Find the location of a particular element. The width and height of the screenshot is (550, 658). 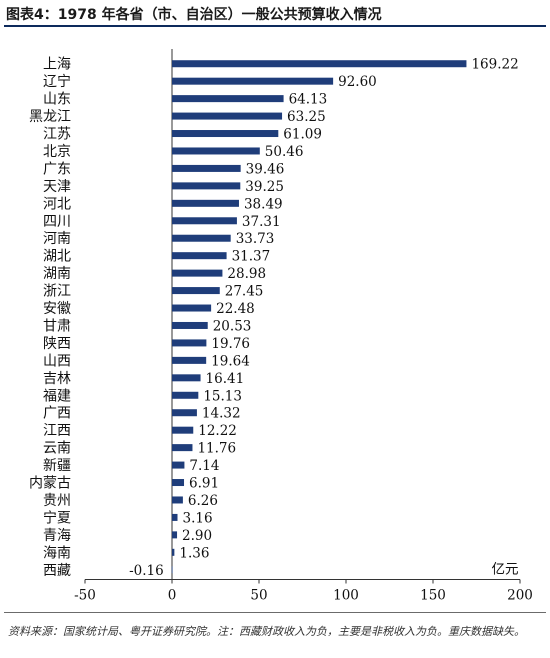

category-label: 河南 is located at coordinates (57, 239).